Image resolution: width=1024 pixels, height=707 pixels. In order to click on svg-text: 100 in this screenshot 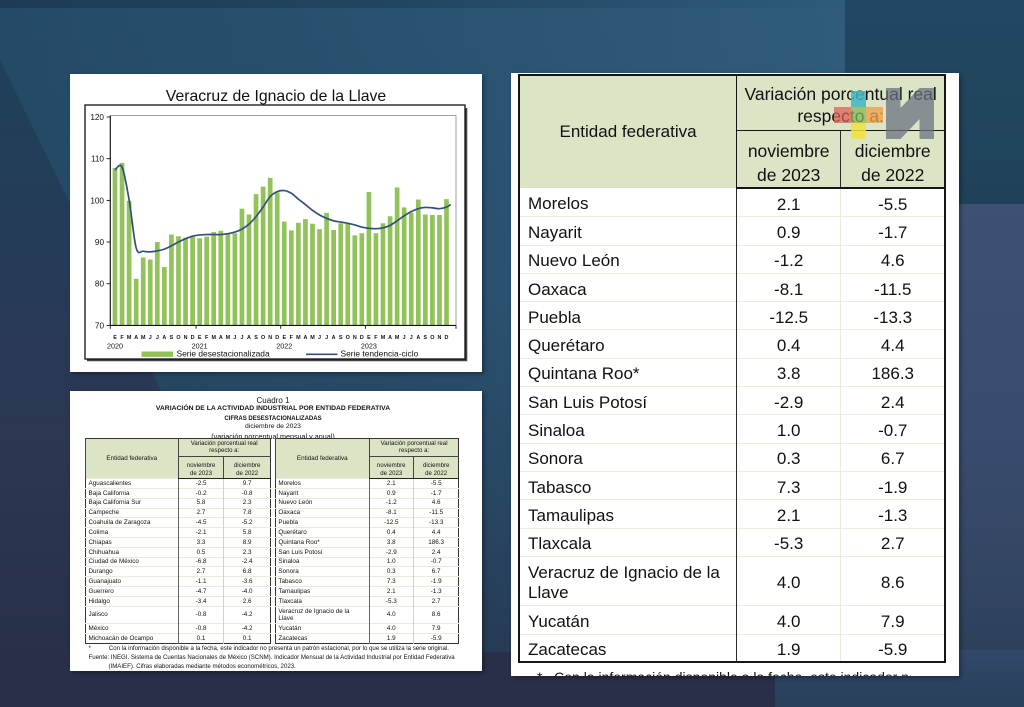, I will do `click(97, 200)`.